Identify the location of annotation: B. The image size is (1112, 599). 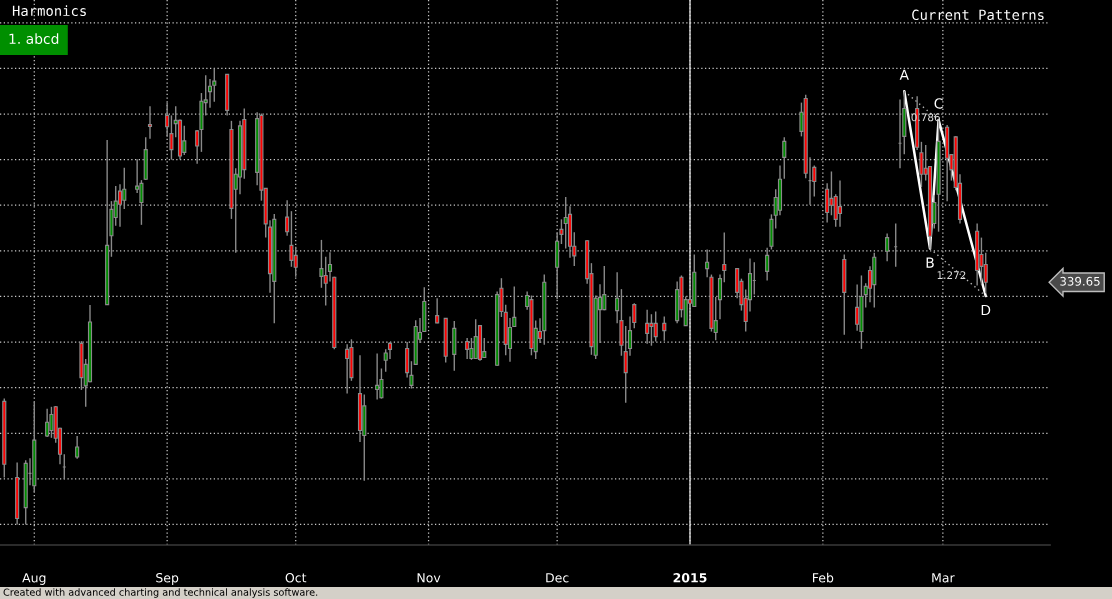
(930, 262).